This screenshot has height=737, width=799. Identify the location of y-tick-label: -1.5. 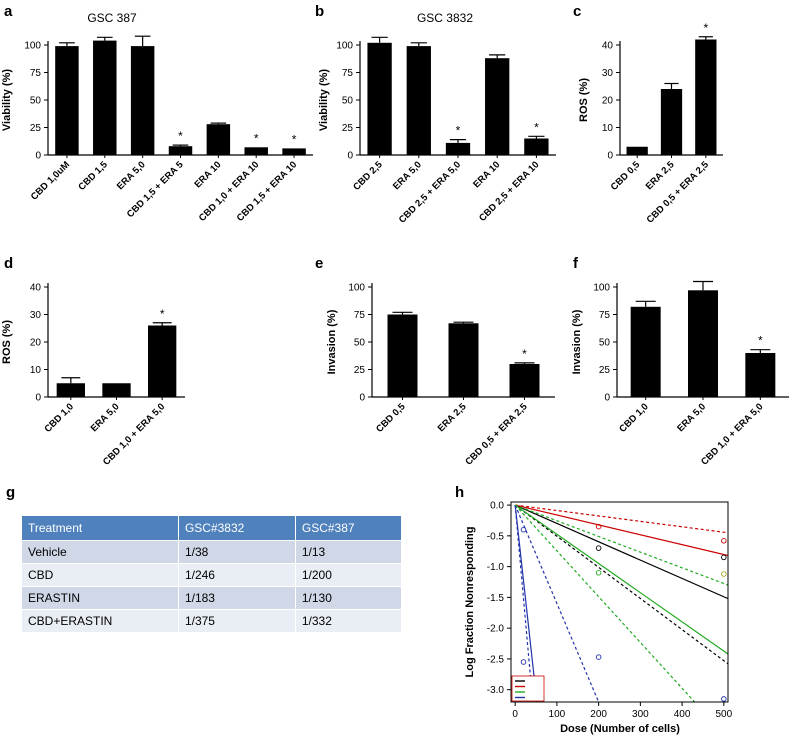
(496, 598).